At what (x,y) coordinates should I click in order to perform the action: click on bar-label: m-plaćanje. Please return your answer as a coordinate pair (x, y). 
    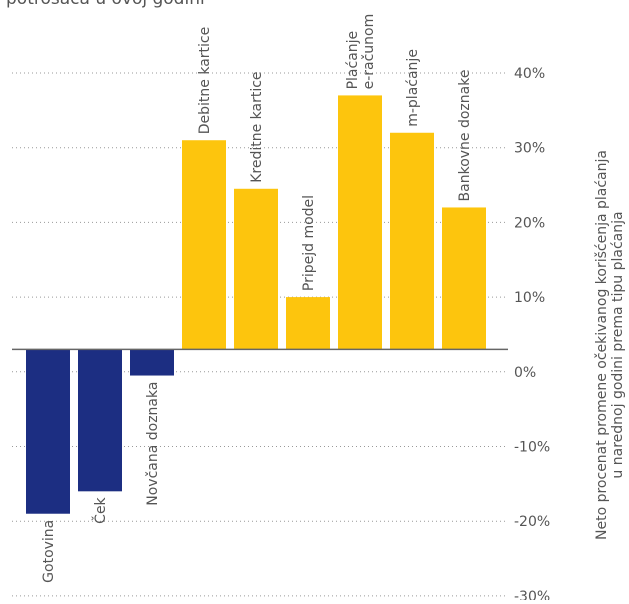
    Looking at the image, I should click on (413, 88).